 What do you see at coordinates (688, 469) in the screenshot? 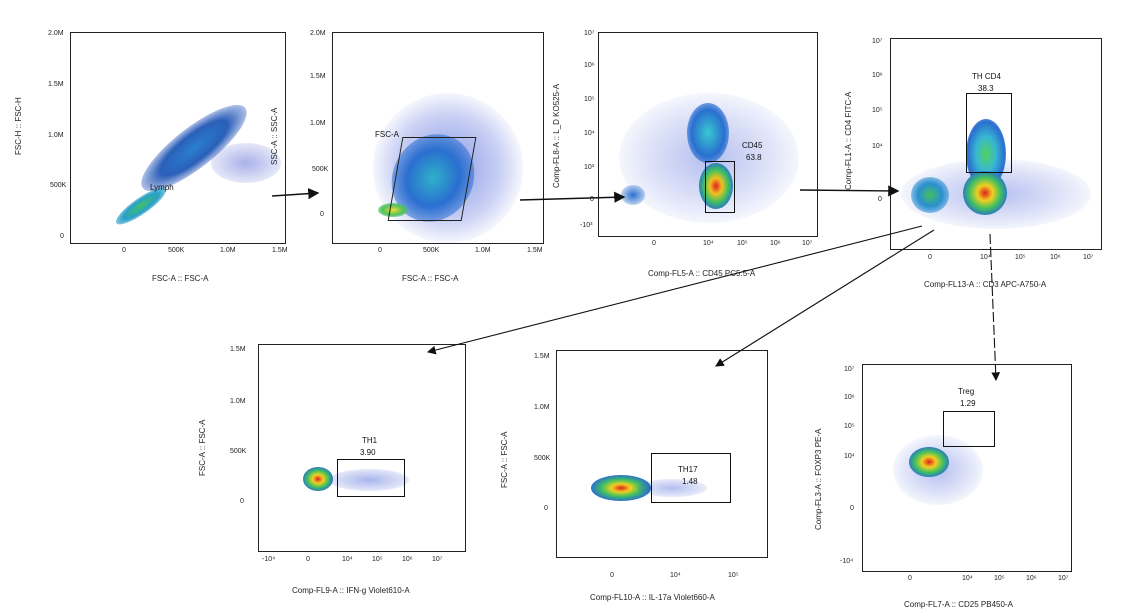
I see `gate-label: TH17` at bounding box center [688, 469].